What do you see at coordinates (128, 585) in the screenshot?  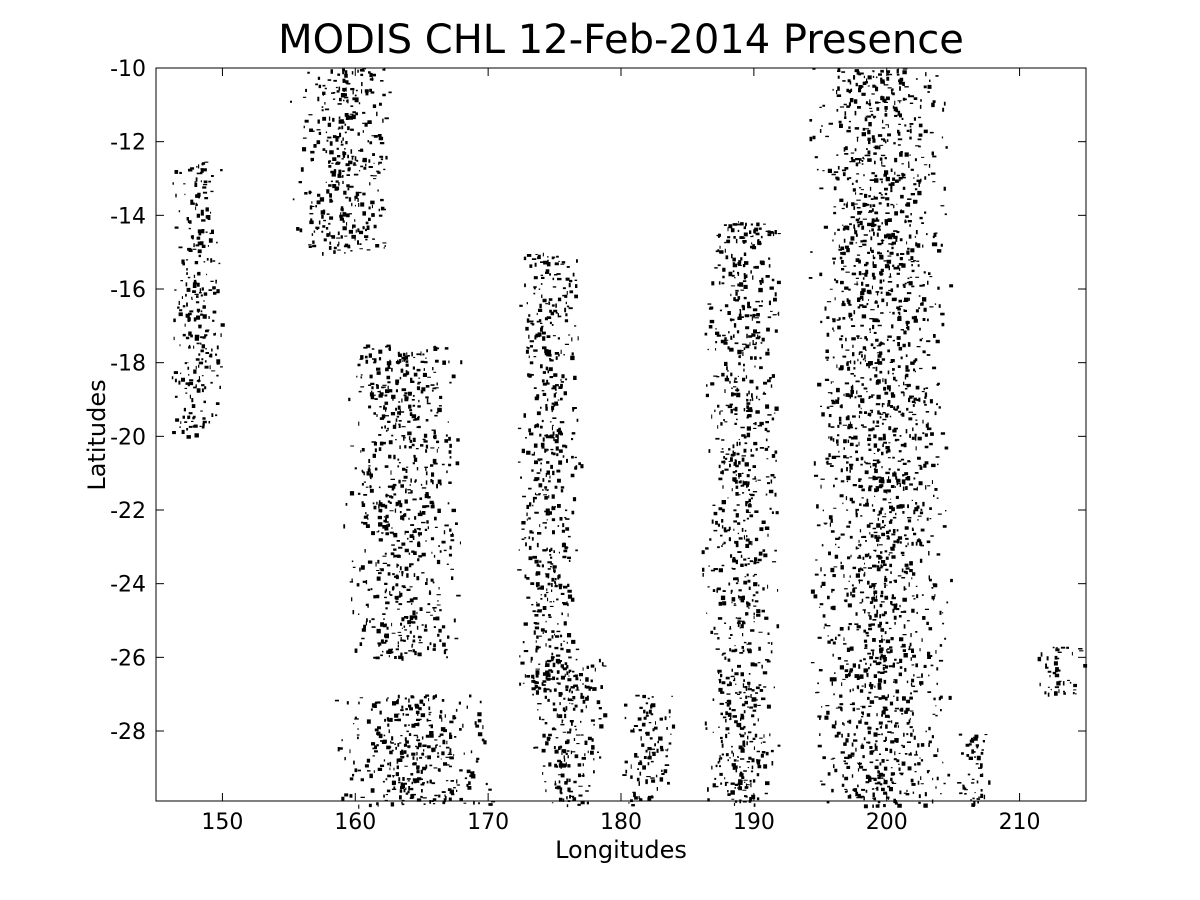 I see `y-tick-label: -24` at bounding box center [128, 585].